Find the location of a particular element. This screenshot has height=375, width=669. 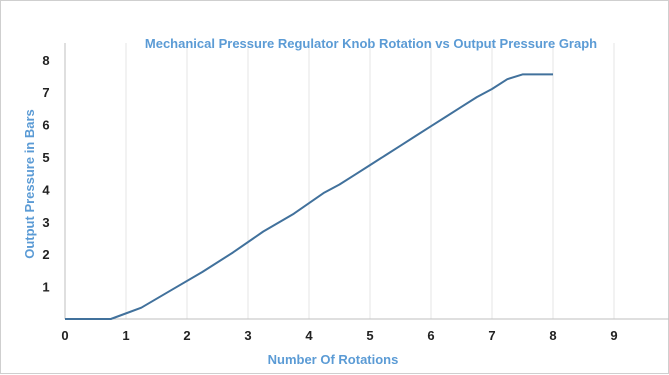

x-tick-label: 7 is located at coordinates (491, 335).